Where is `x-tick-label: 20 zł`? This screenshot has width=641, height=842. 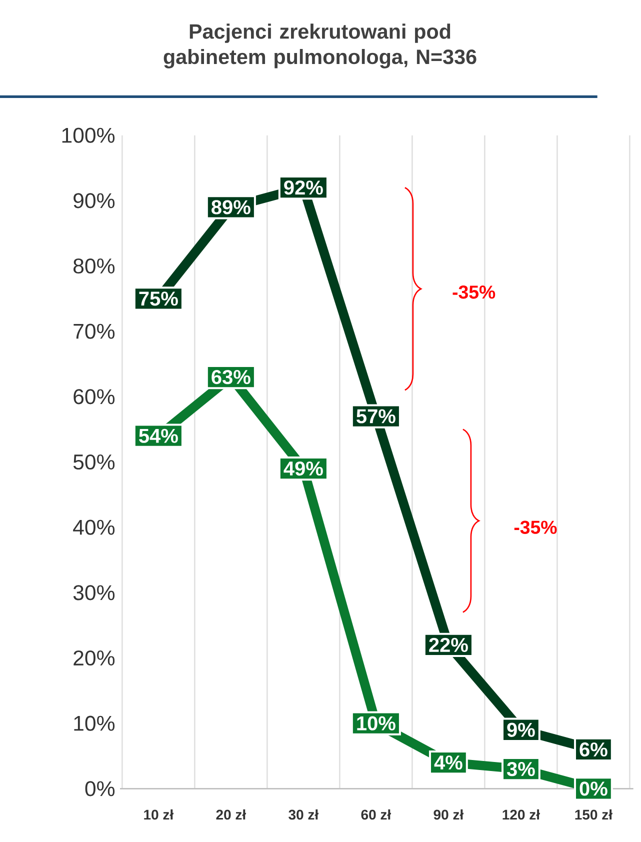 x-tick-label: 20 zł is located at coordinates (231, 814).